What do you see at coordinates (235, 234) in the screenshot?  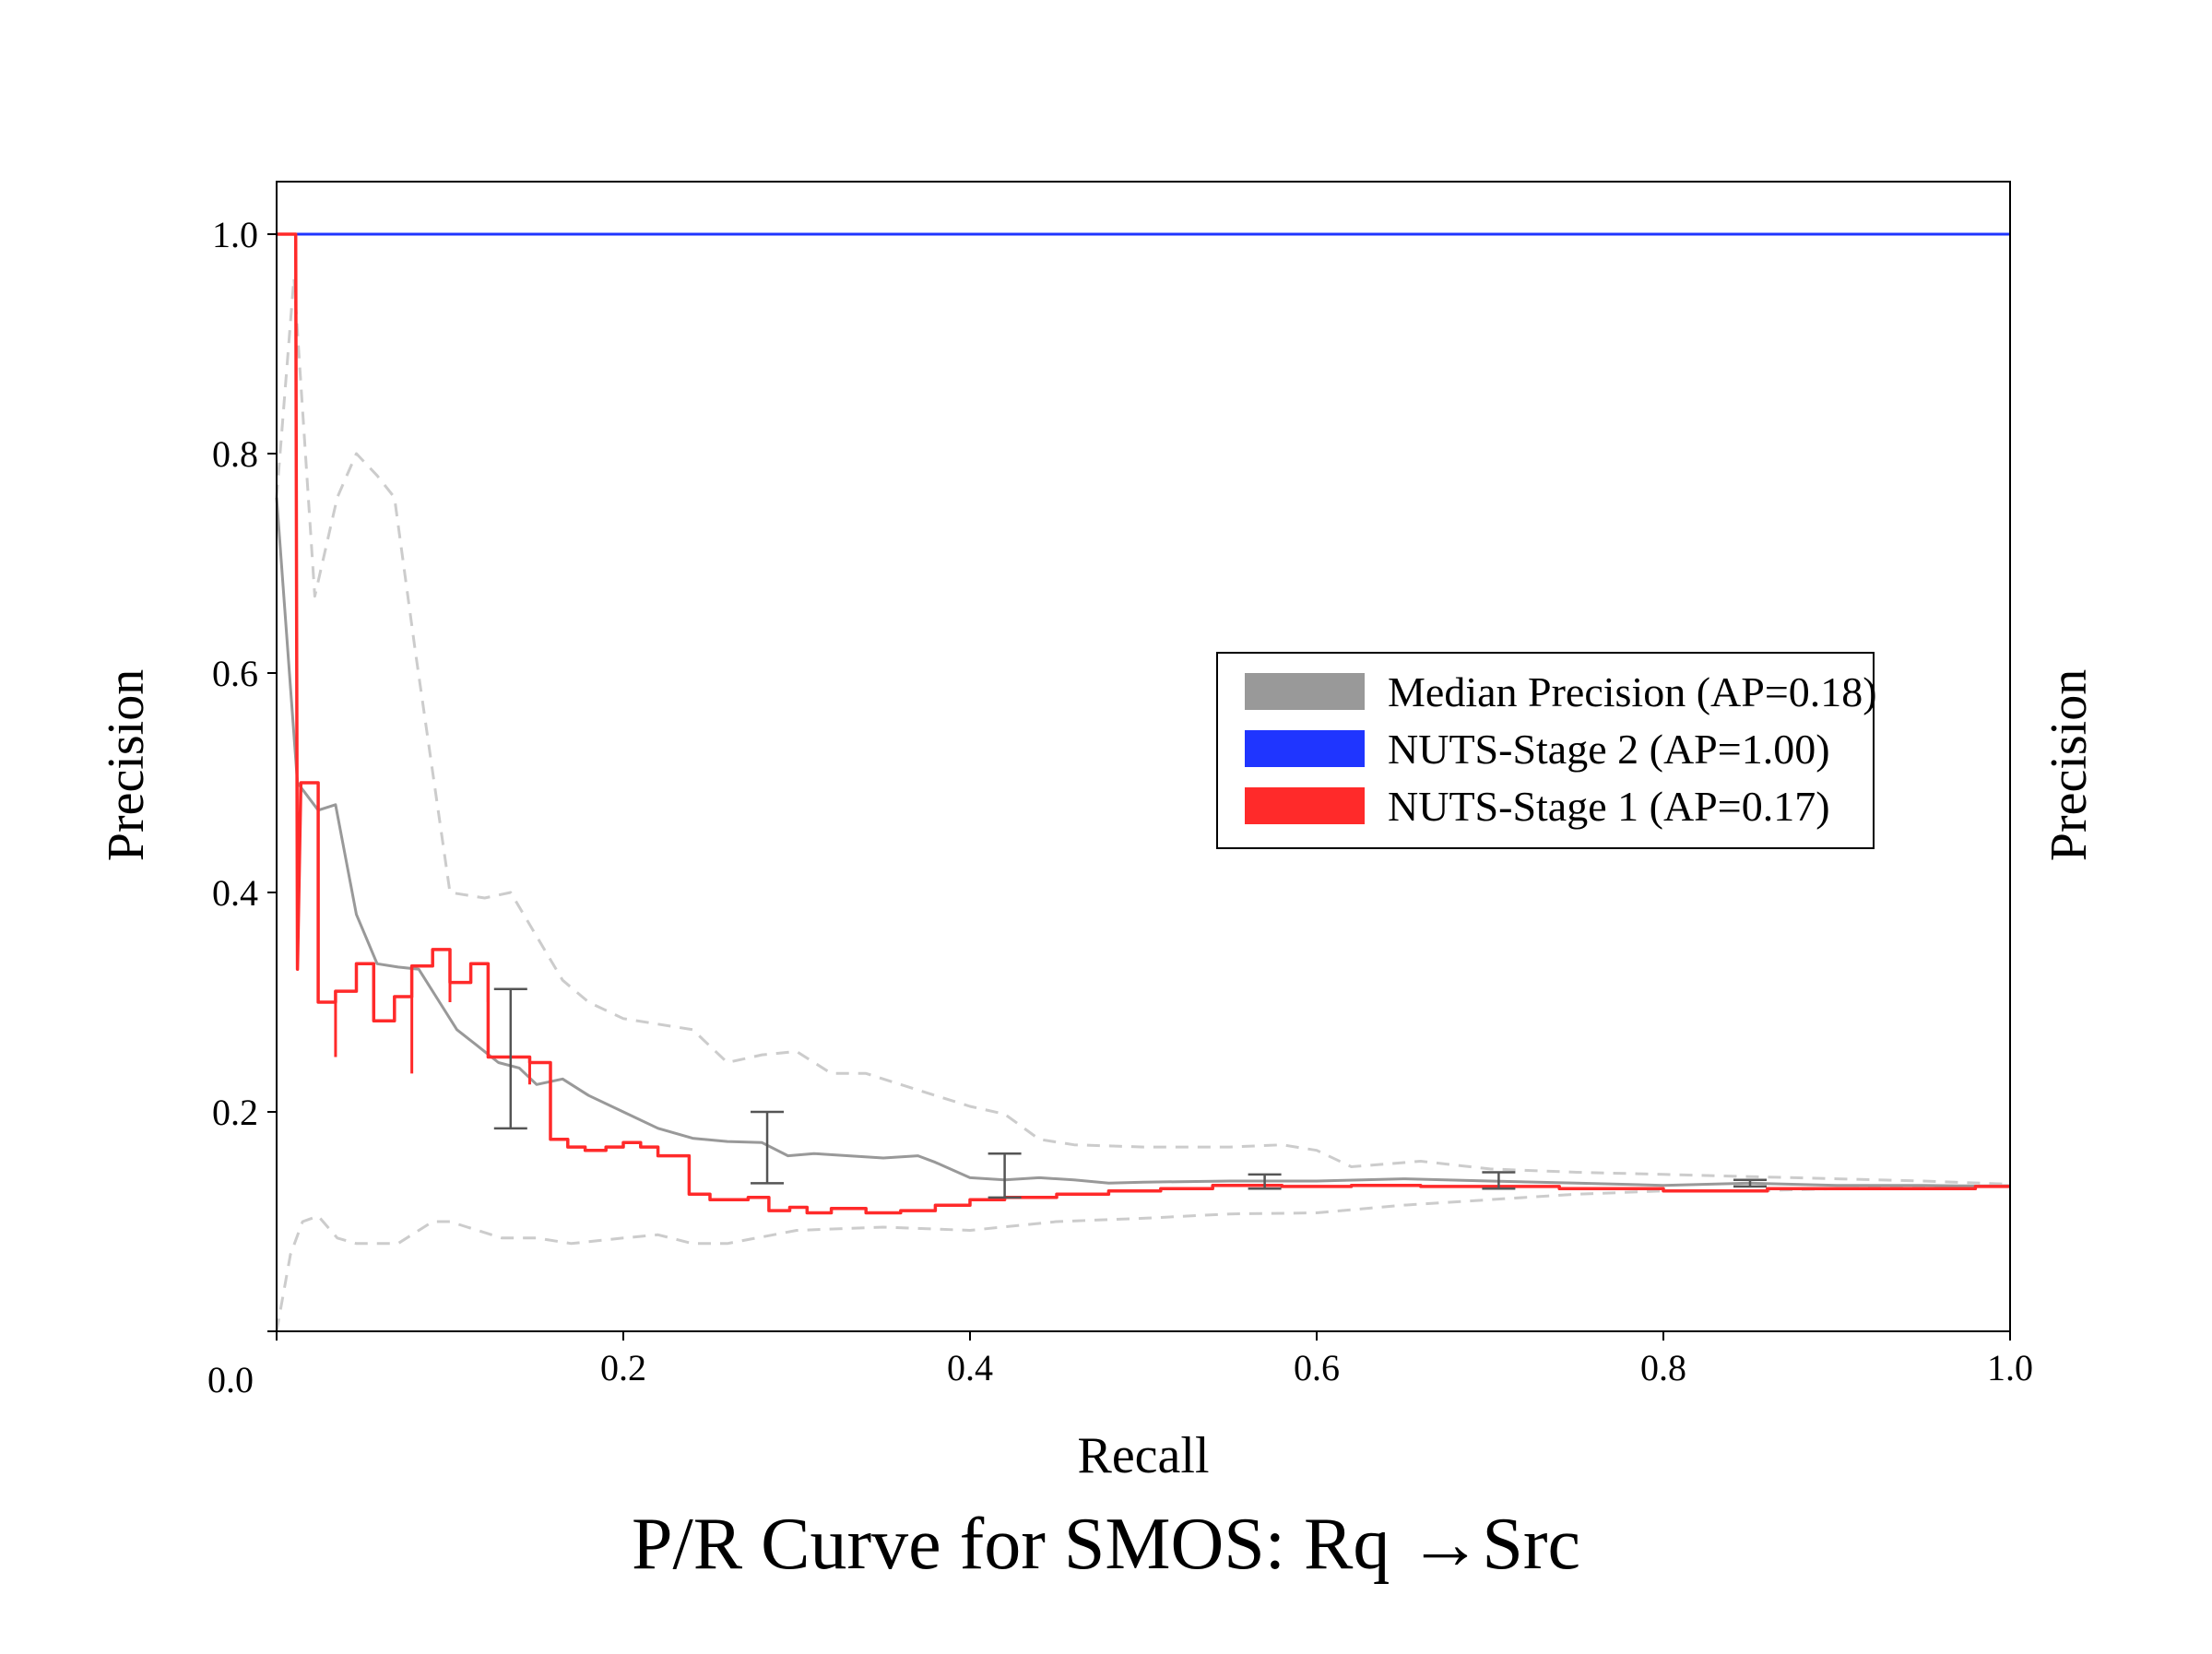 I see `y-tick-label: 1.0` at bounding box center [235, 234].